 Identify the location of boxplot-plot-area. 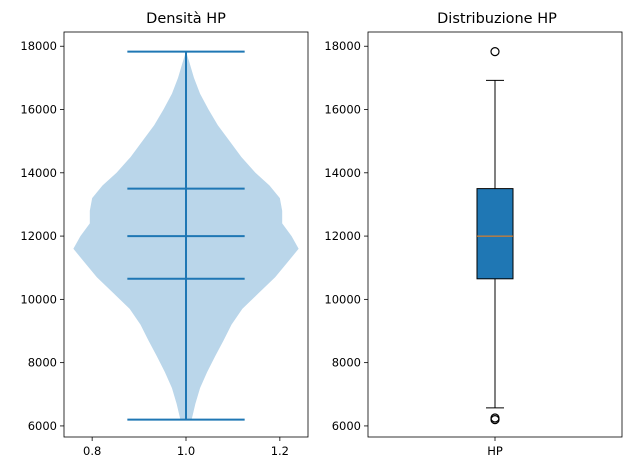
(495, 236).